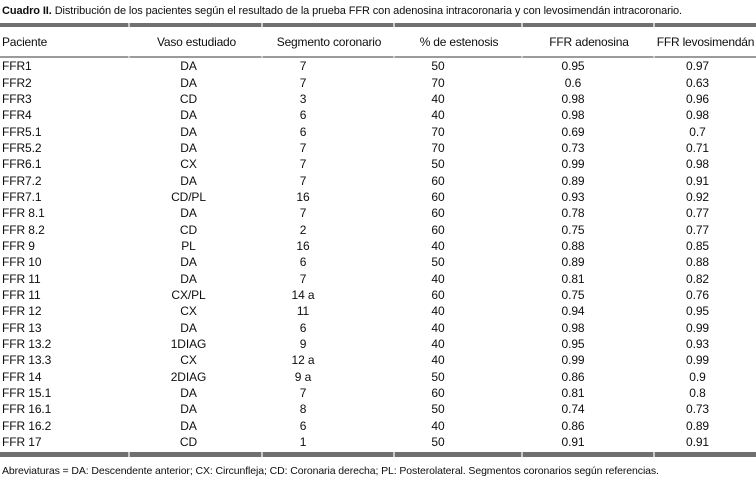 This screenshot has height=487, width=756. What do you see at coordinates (27, 393) in the screenshot?
I see `table-cell: FFR 15.1` at bounding box center [27, 393].